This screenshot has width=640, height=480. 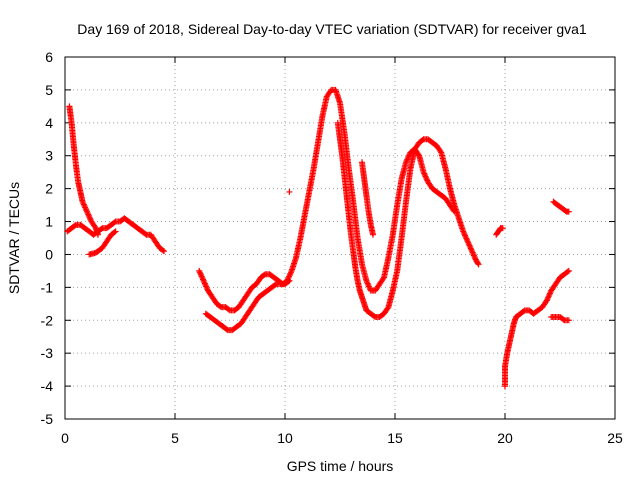 I want to click on y-tick-label: -2, so click(x=47, y=320).